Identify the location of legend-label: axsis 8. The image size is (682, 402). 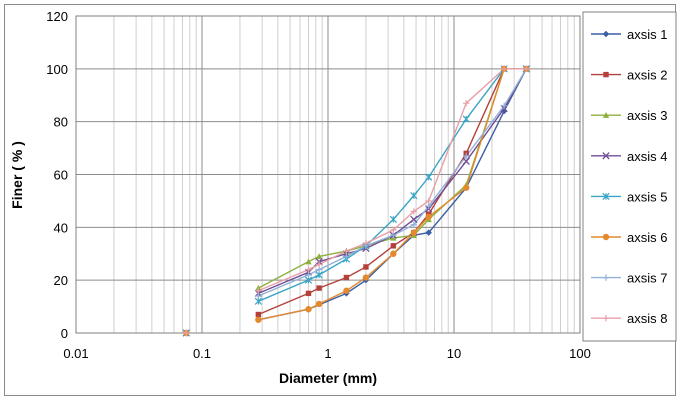
(647, 318).